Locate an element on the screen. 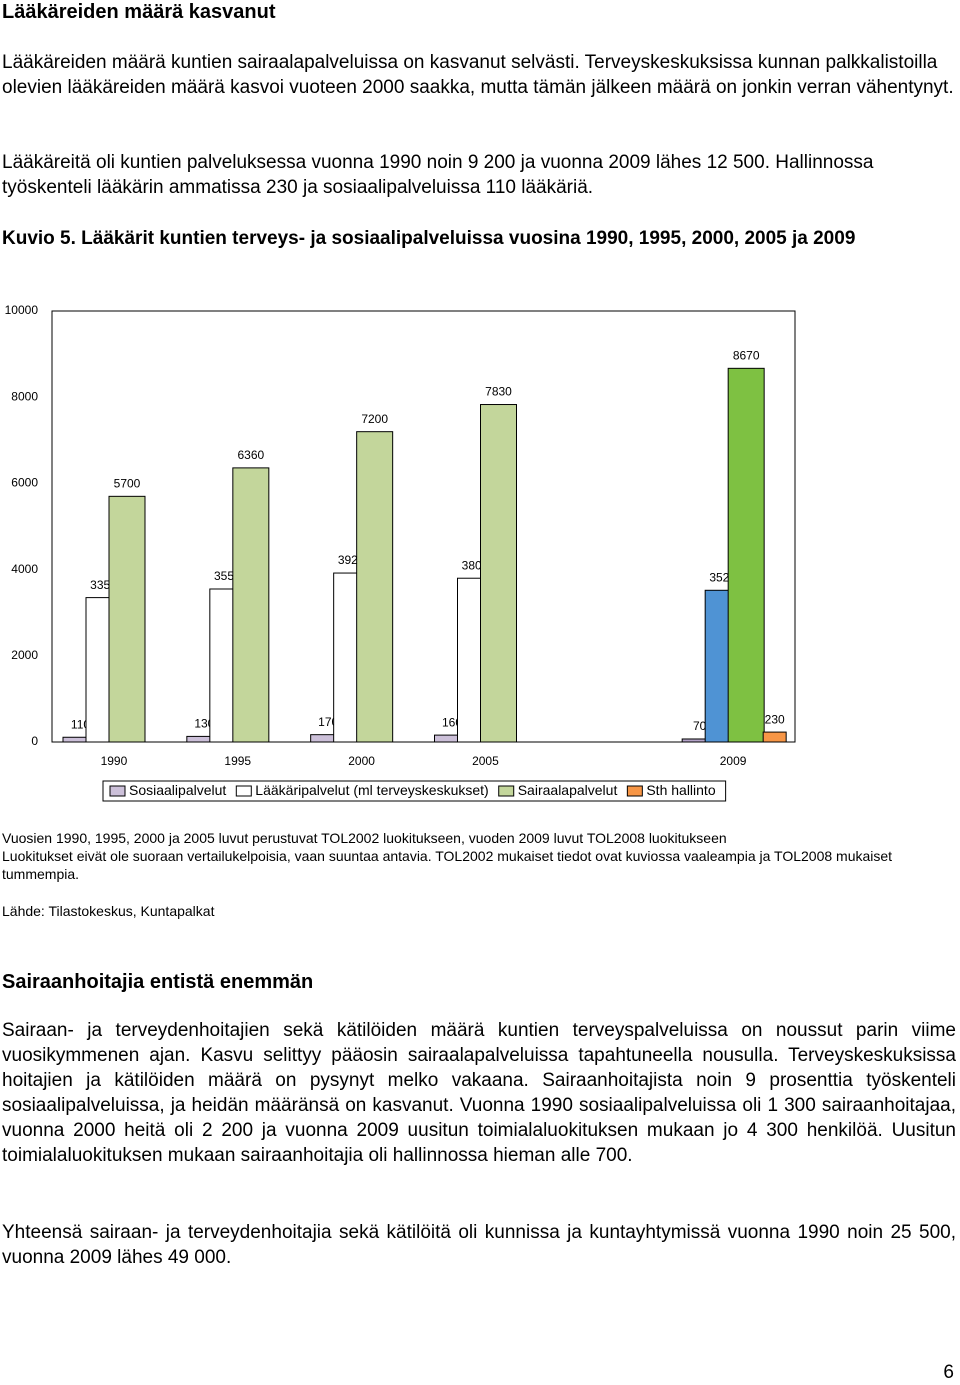  y-tick-label: 2000 is located at coordinates (24, 655).